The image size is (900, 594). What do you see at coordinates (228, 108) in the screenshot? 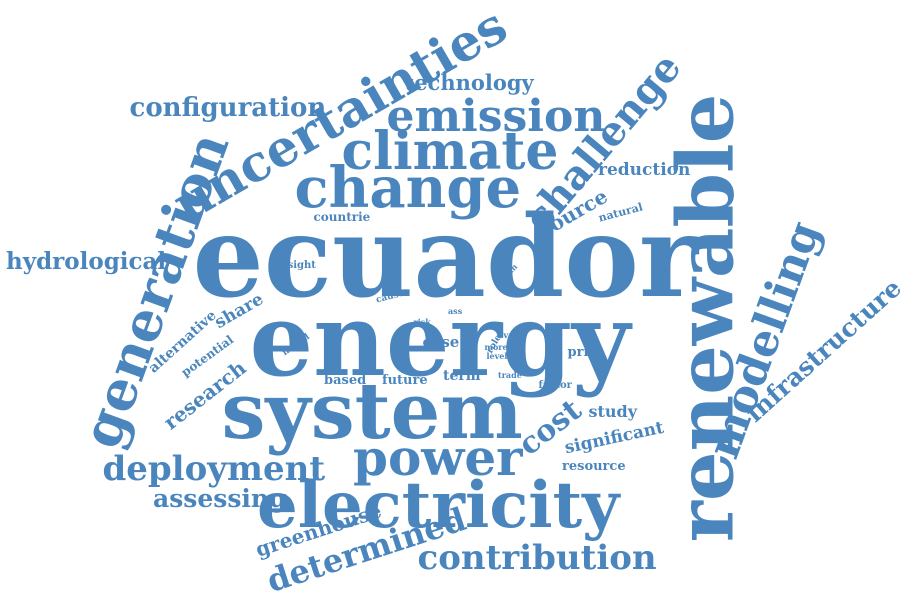
I see `word-configuration: configuration` at bounding box center [228, 108].